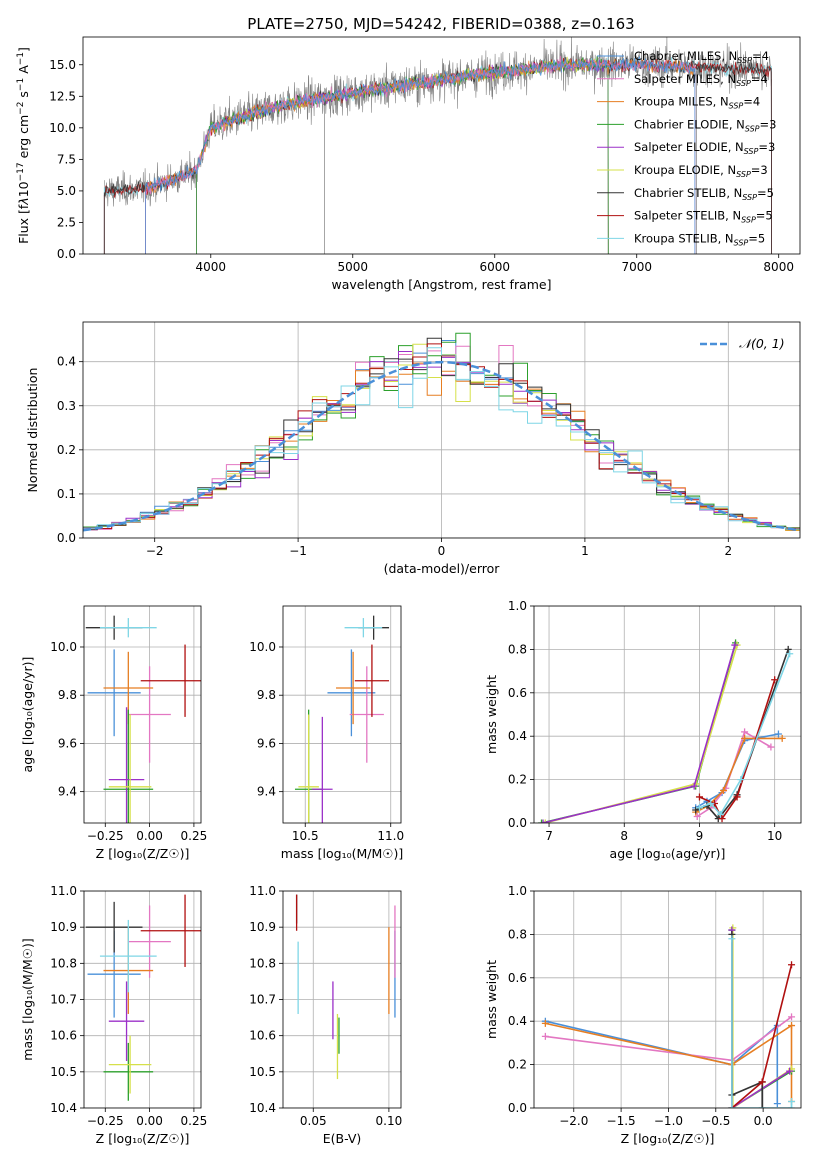 This screenshot has width=819, height=1170. I want to click on y-tick-label: 0.1, so click(66, 494).